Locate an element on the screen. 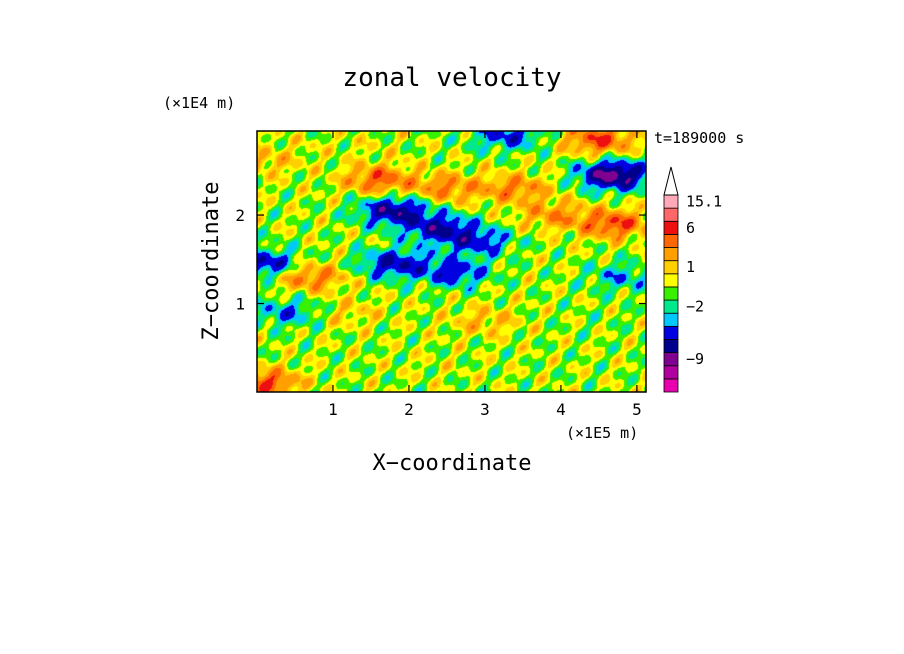 This screenshot has width=904, height=654. time-label: t=189000 s is located at coordinates (699, 138).